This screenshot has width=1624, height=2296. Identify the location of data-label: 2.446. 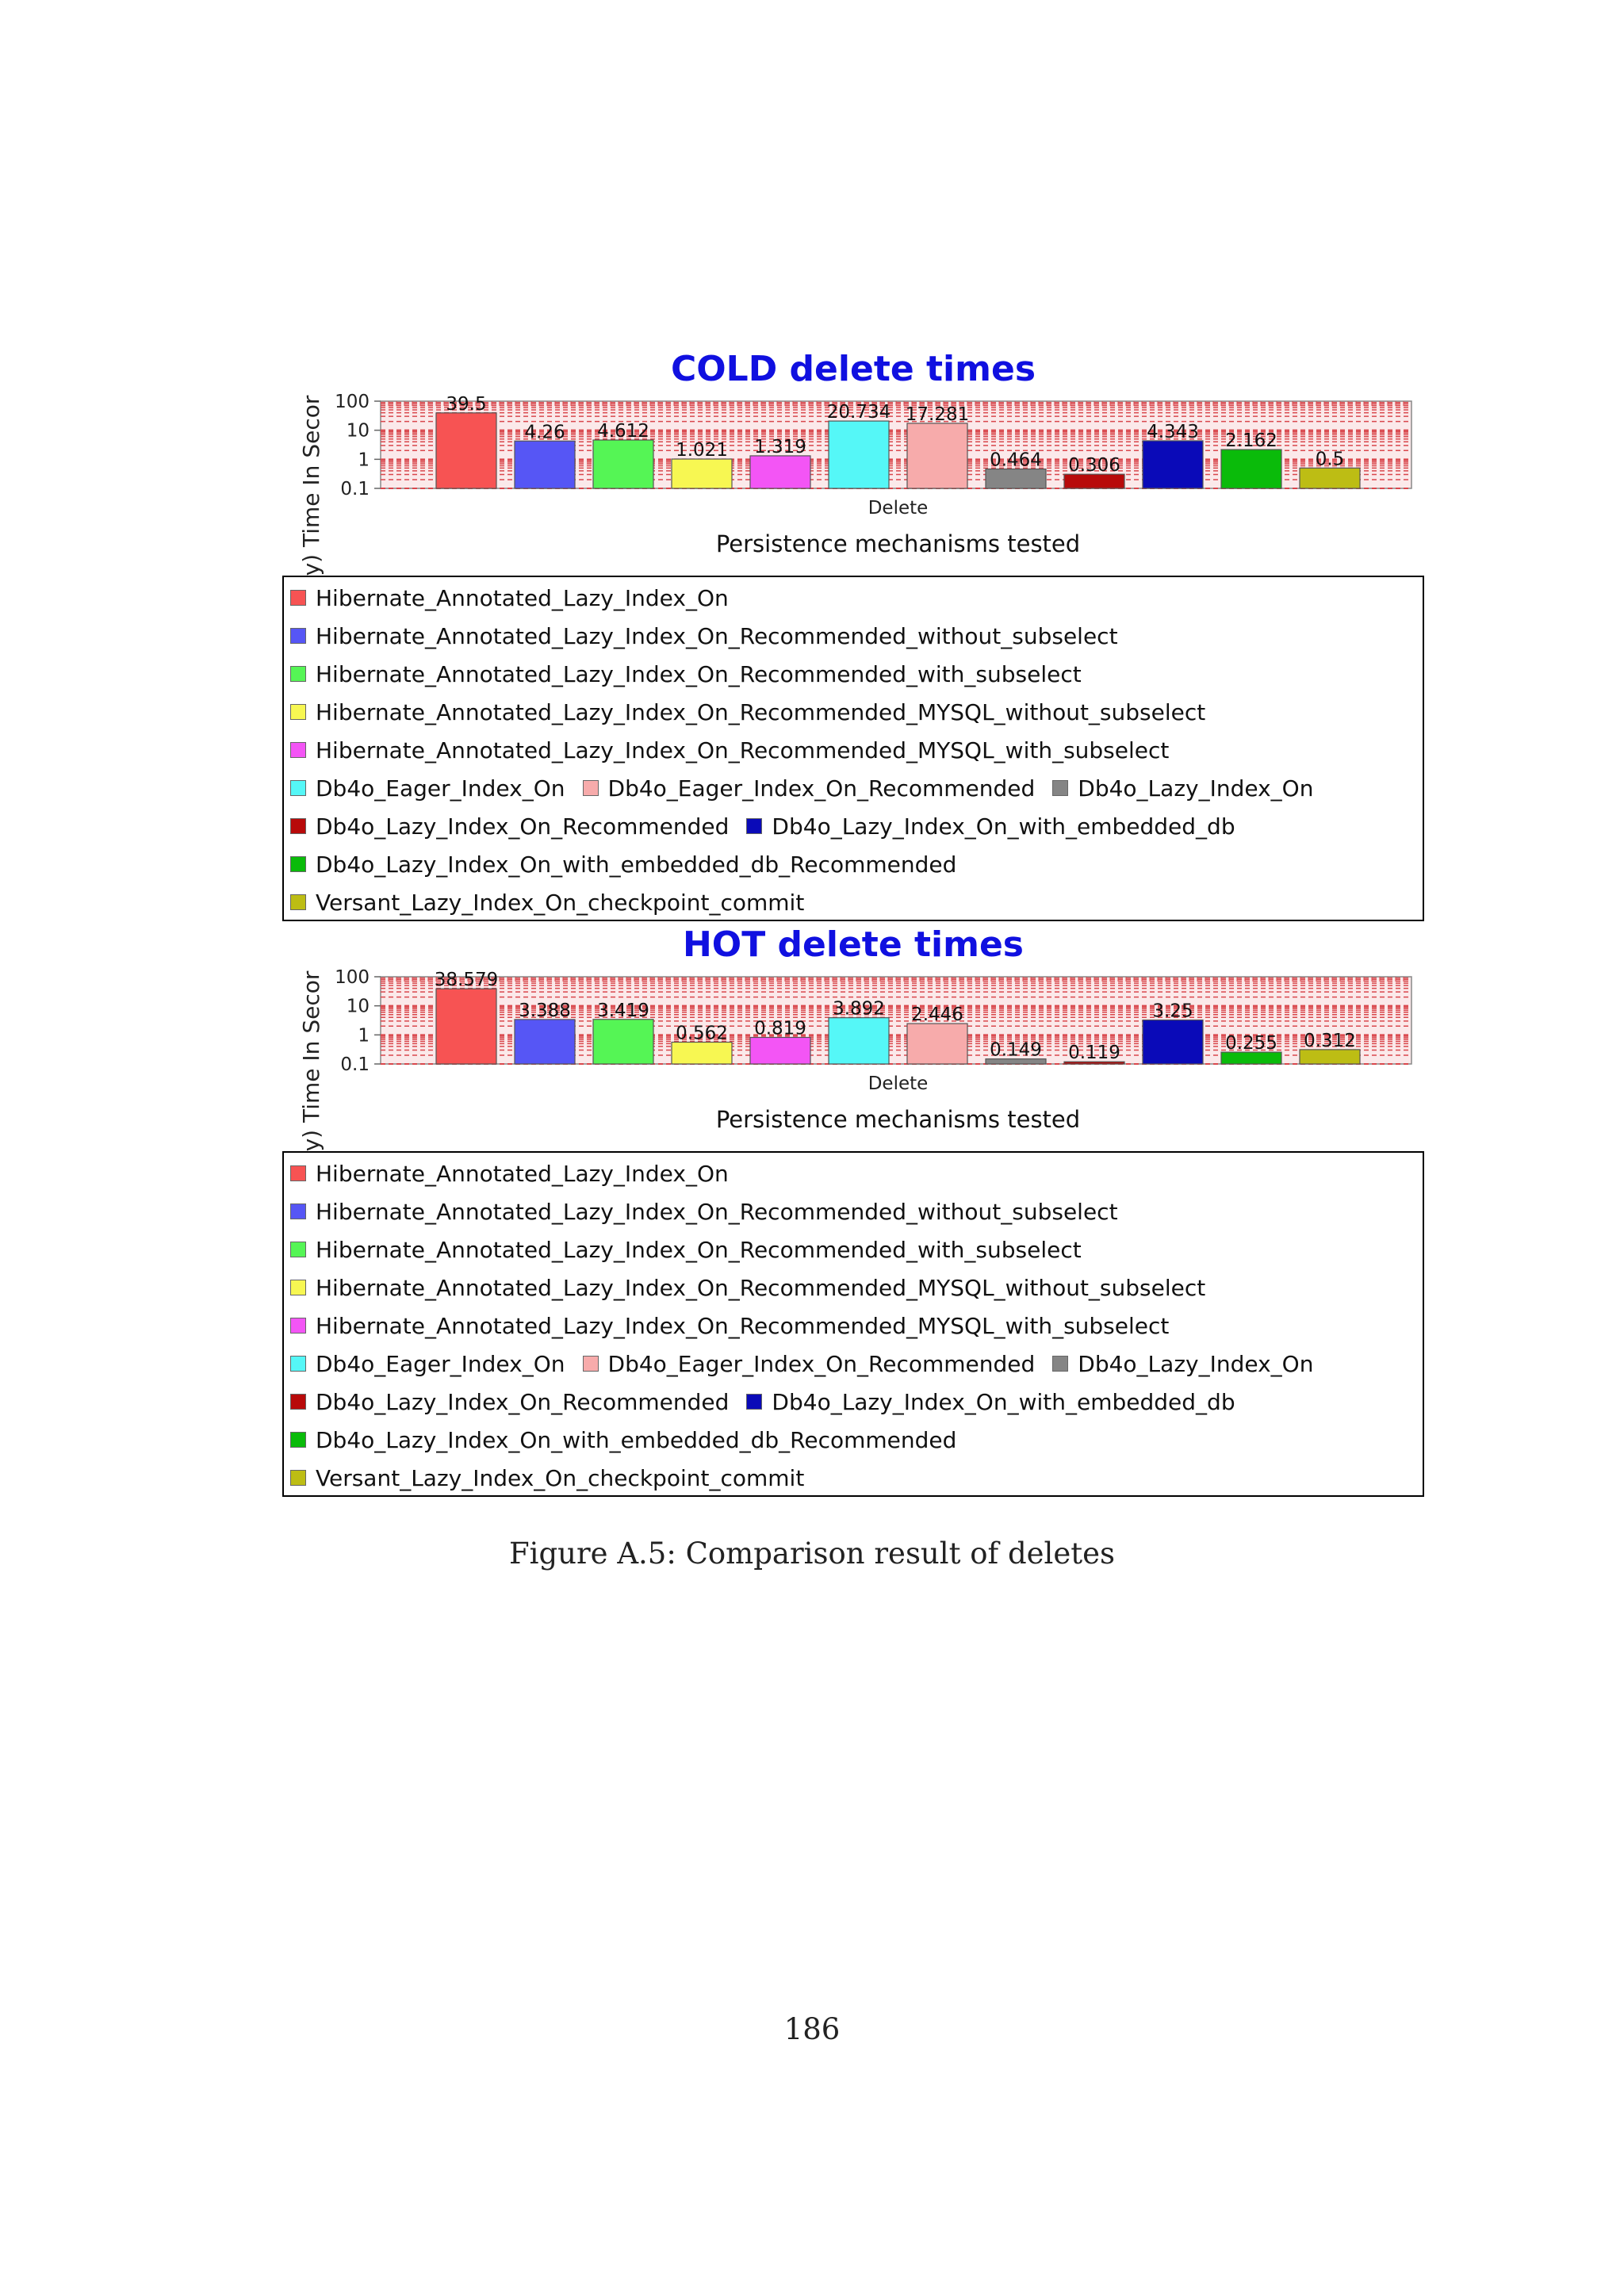
(937, 1015).